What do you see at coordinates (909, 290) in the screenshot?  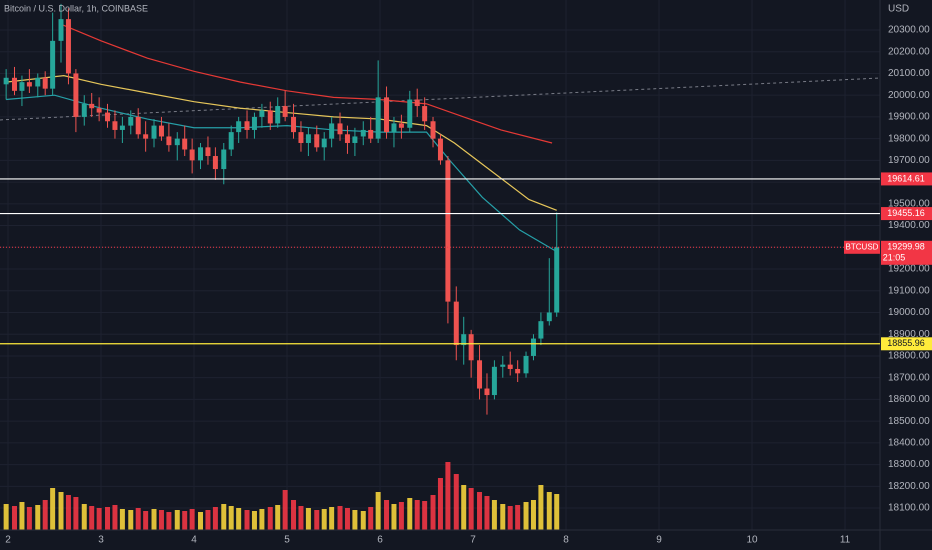 I see `y-tick-label: 19100.00` at bounding box center [909, 290].